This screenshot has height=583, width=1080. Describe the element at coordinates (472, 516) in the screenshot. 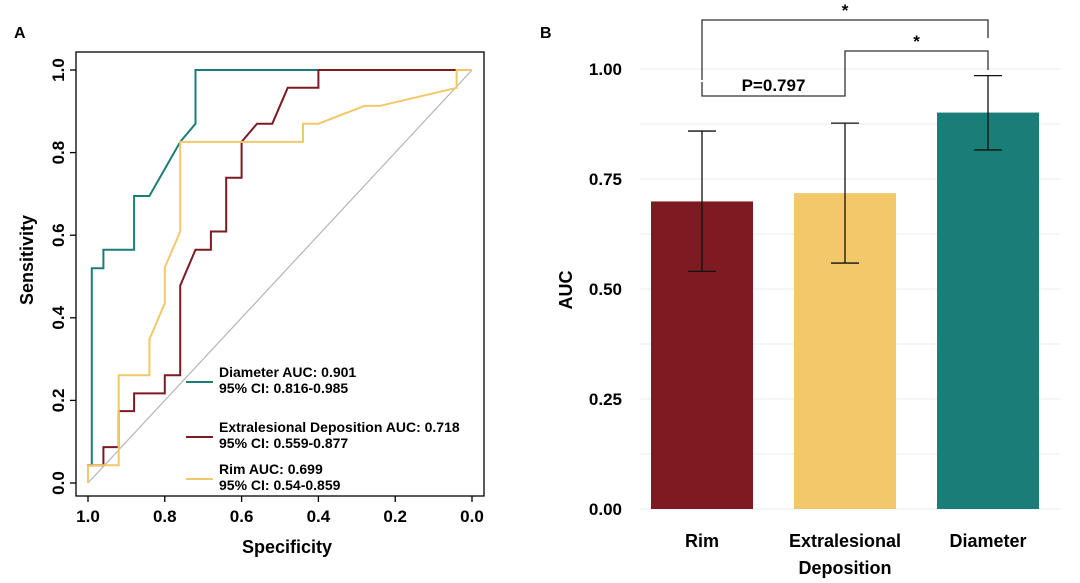

I see `roc-x-tick-label: 0.0` at that location.